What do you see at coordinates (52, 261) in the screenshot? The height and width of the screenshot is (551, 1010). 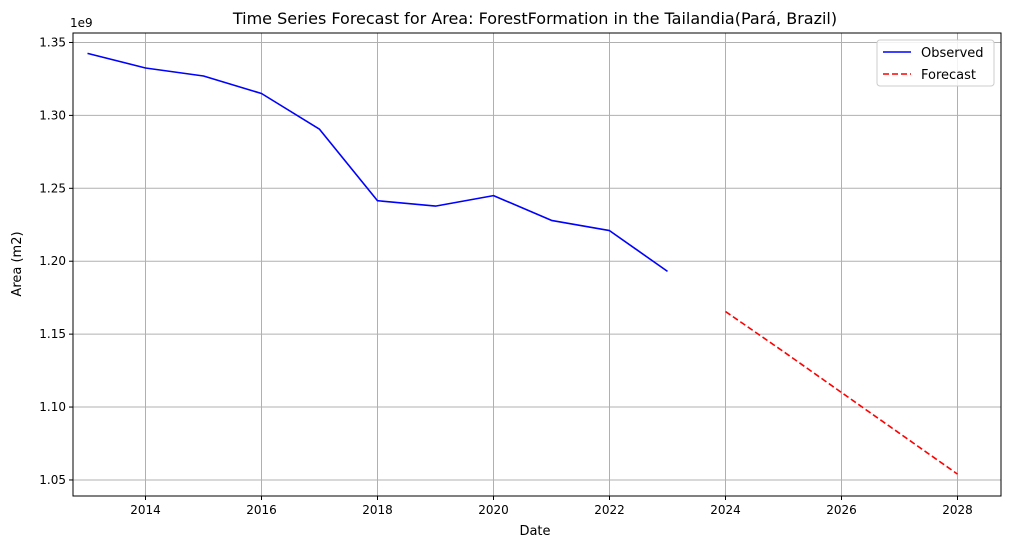 I see `y-tick-label: 1.20` at bounding box center [52, 261].